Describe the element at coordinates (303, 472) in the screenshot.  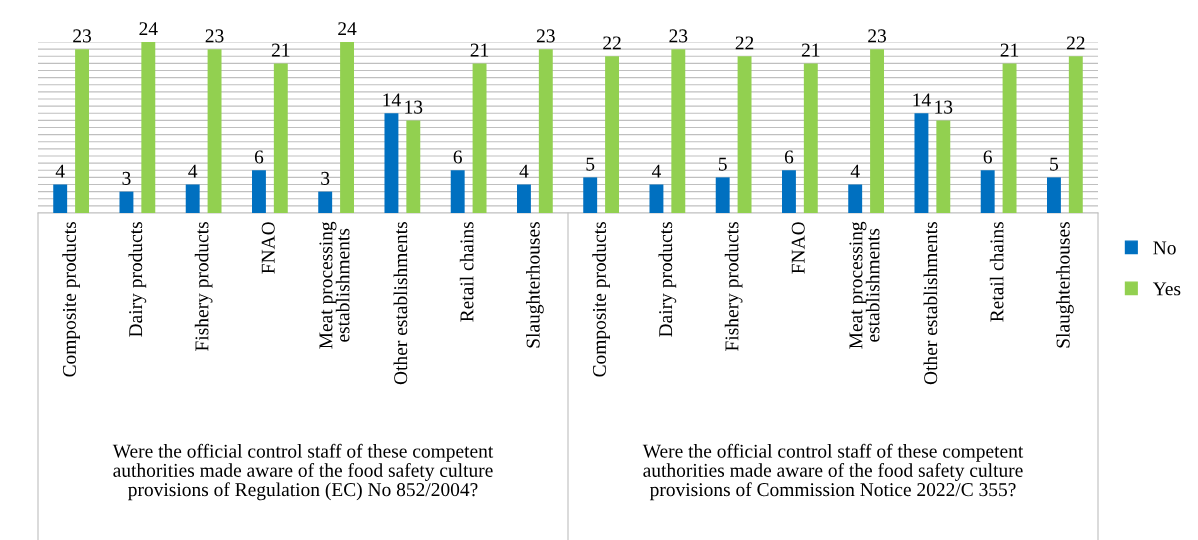
I see `text: Were the official control staff of these competent authorities made aware of the food safety culture provisions of Regulation (EC) No 852/2004?` at that location.